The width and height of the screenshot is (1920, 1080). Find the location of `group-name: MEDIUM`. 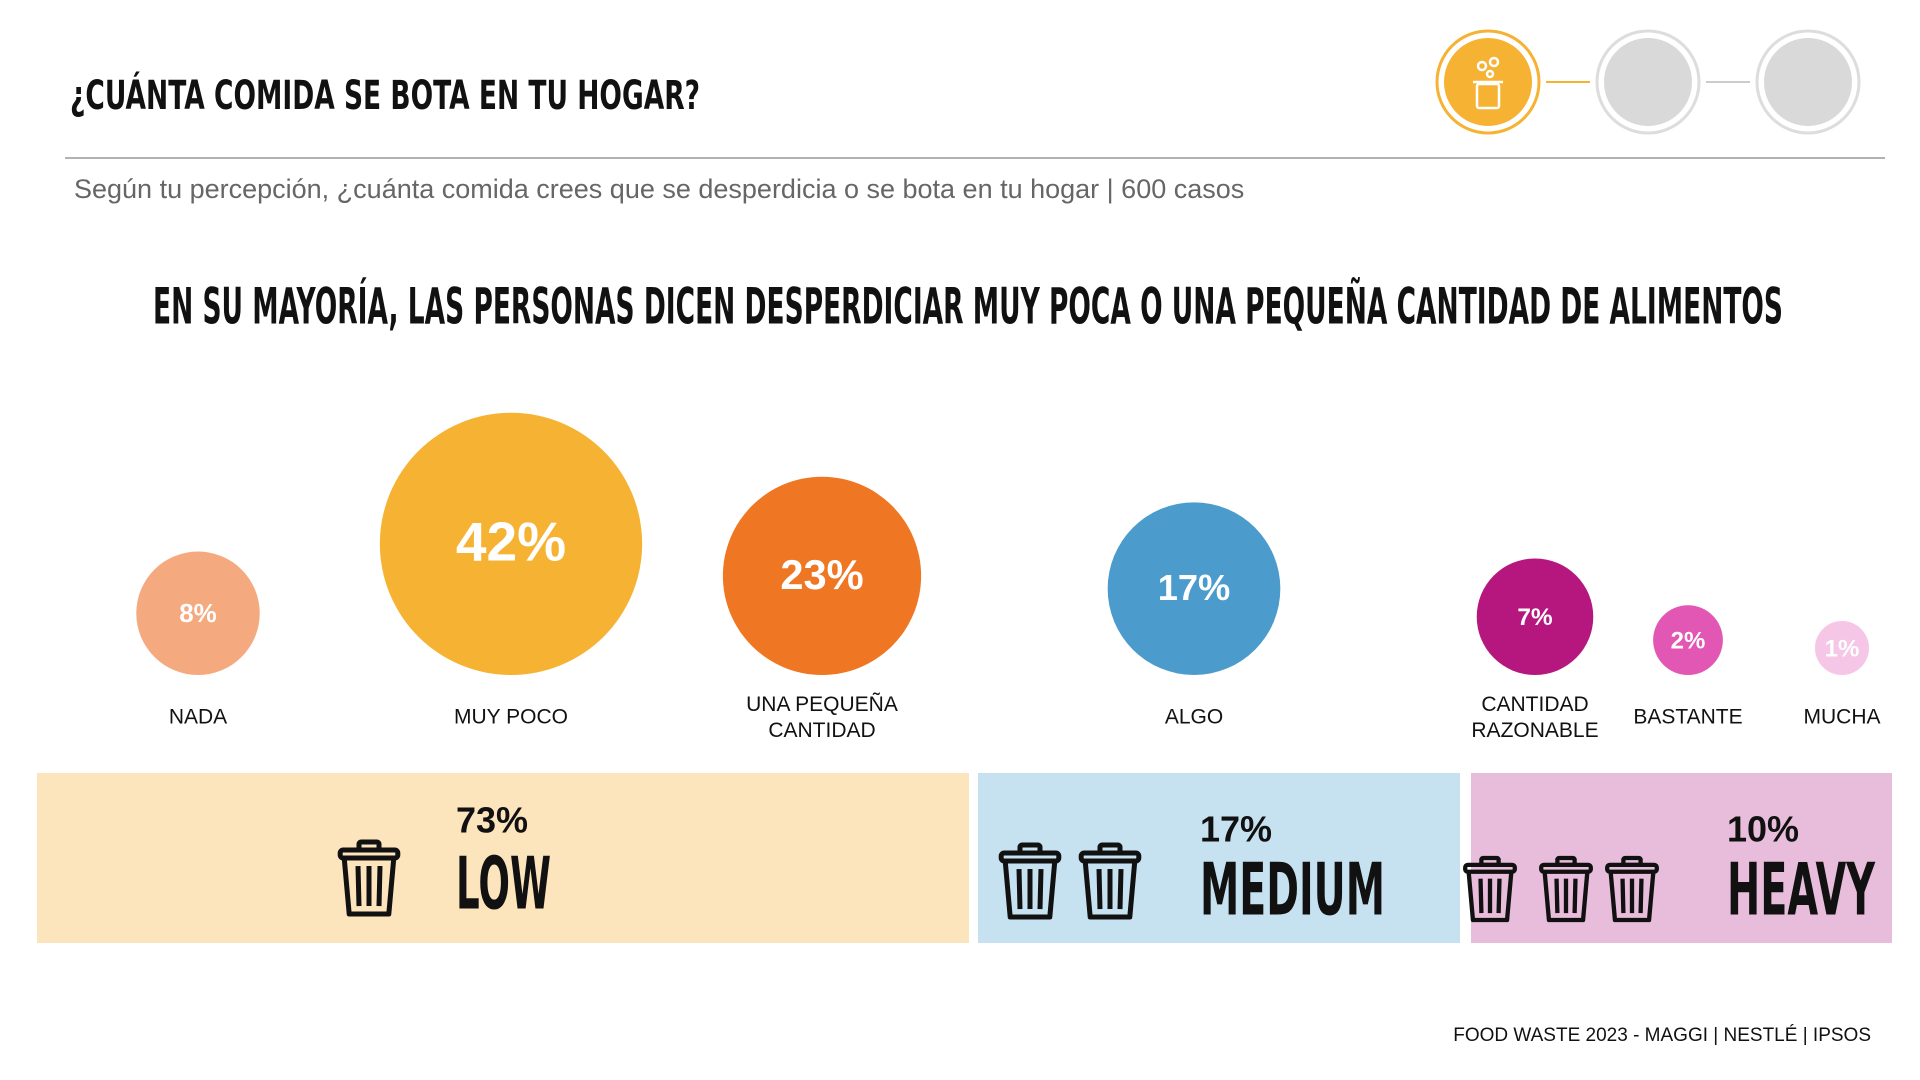

group-name: MEDIUM is located at coordinates (1292, 890).